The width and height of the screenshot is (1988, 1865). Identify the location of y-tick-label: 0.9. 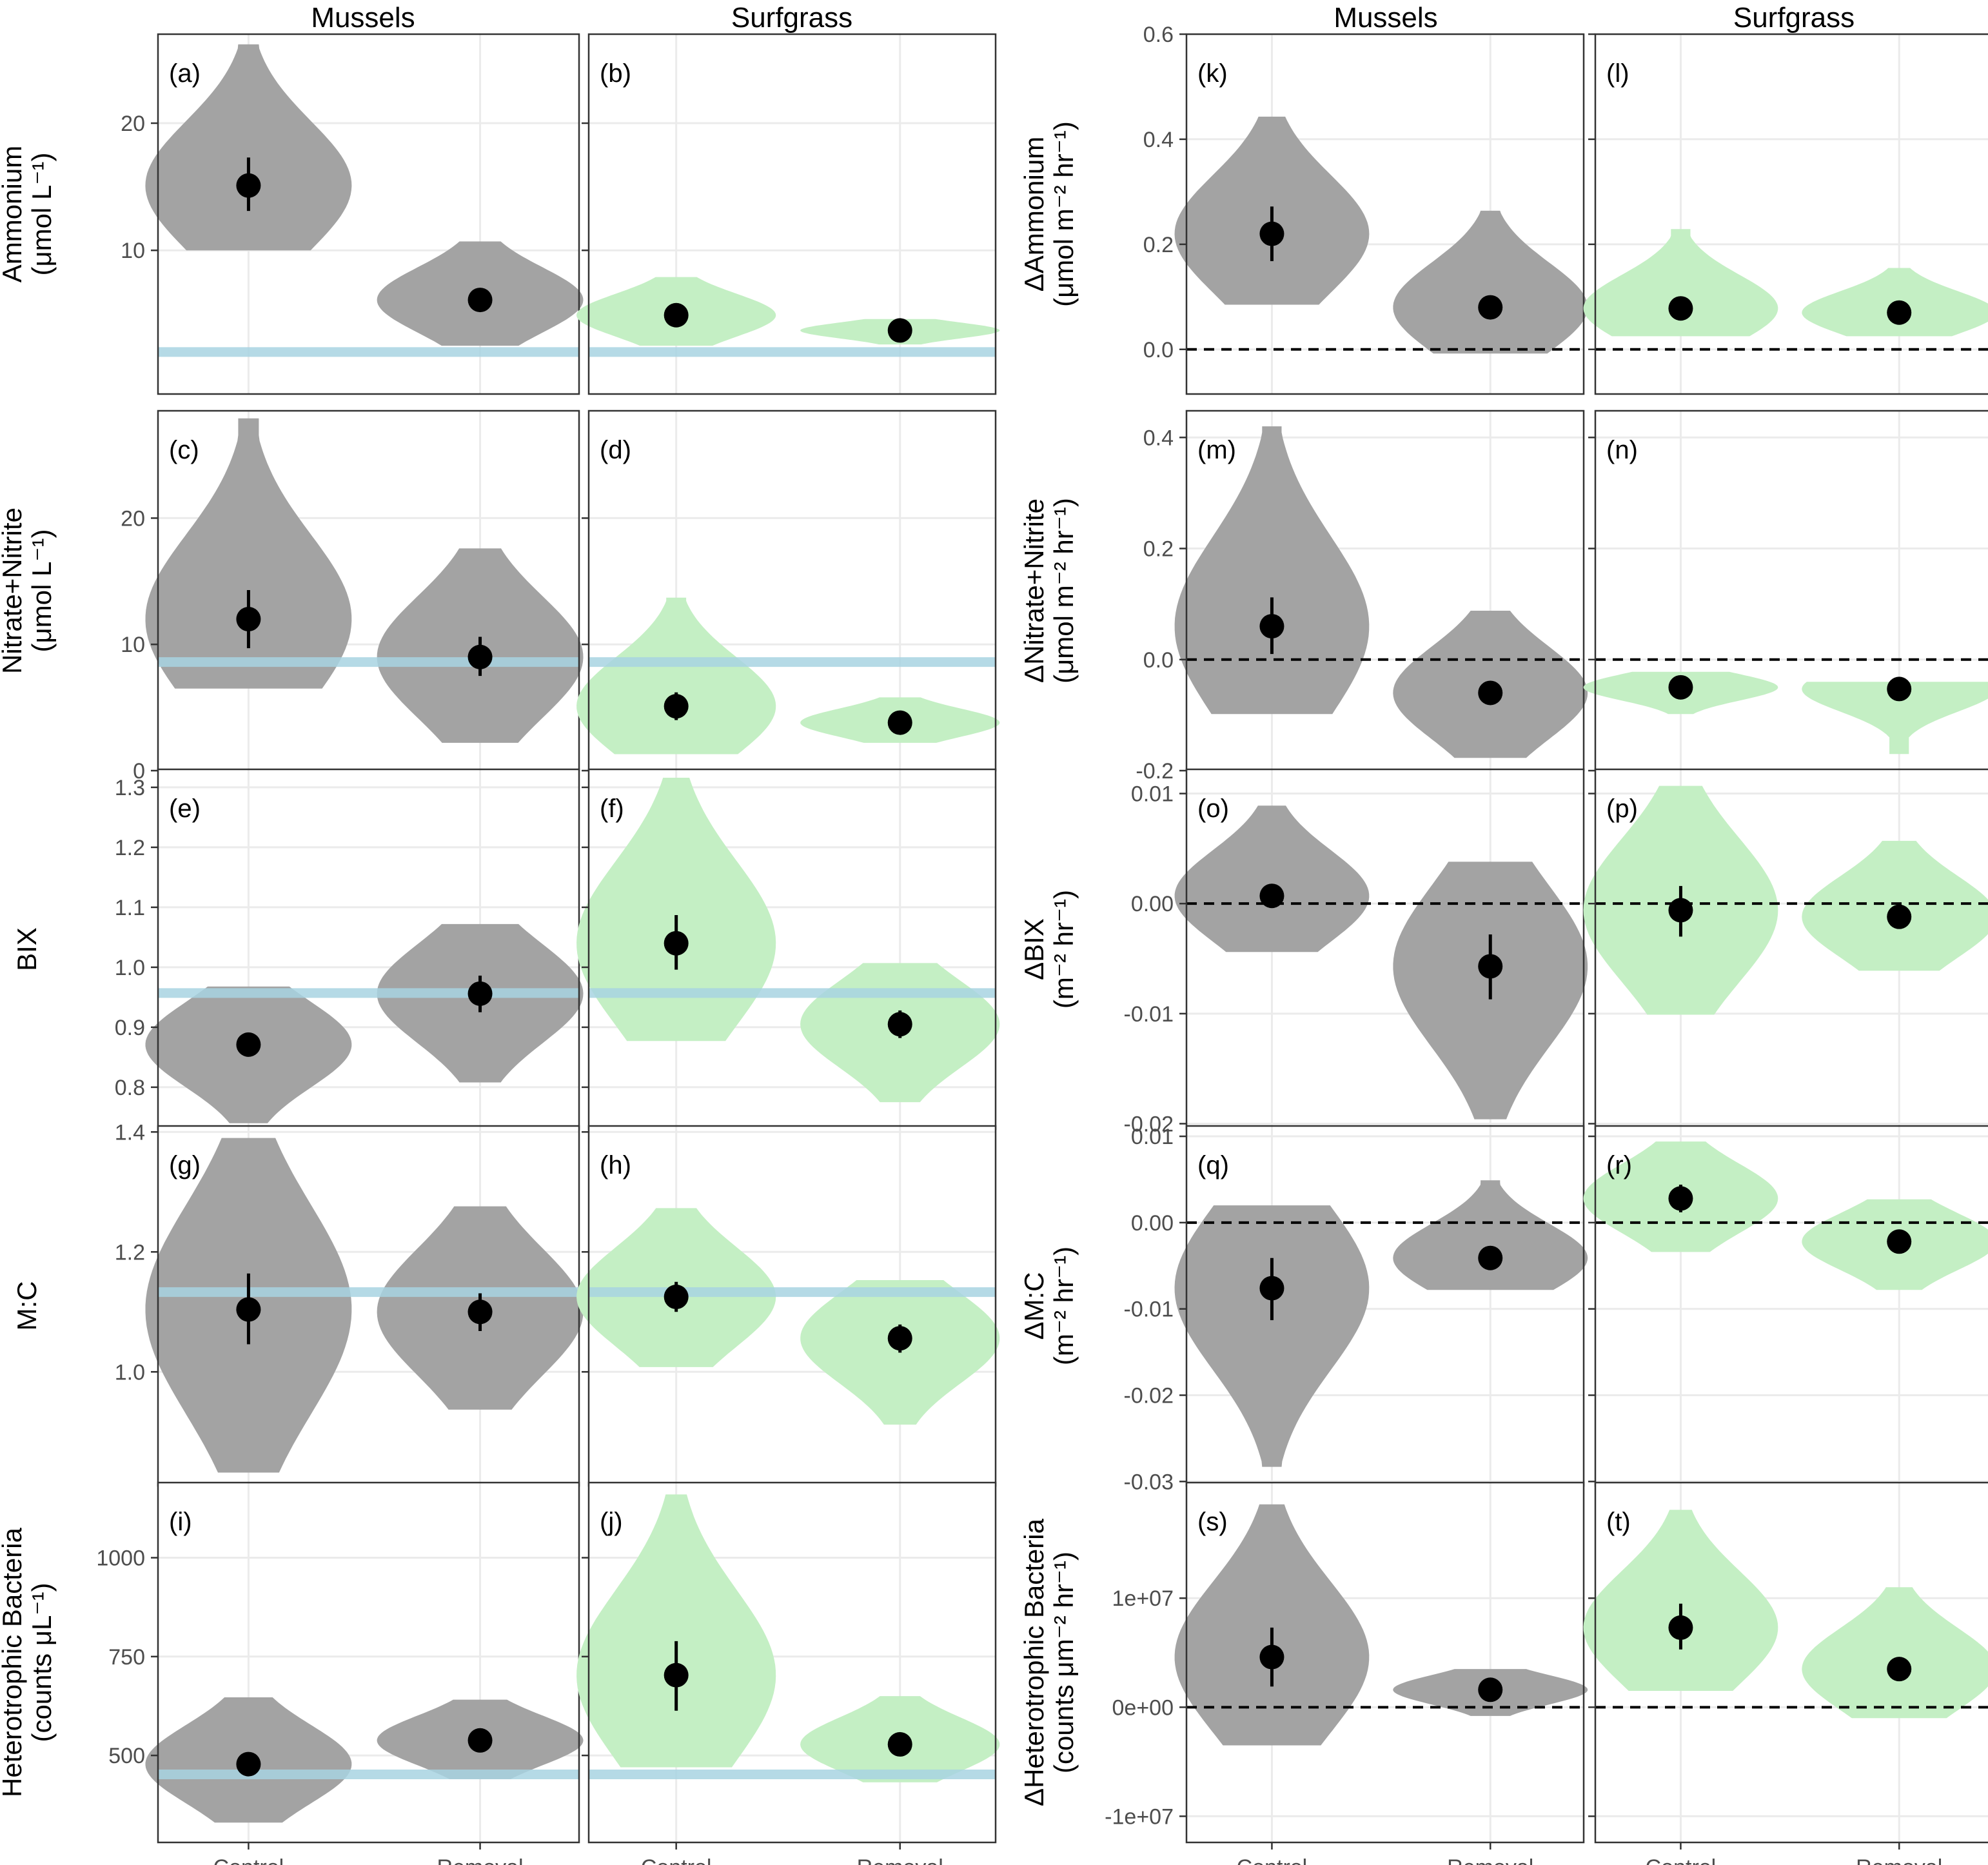
(130, 1028).